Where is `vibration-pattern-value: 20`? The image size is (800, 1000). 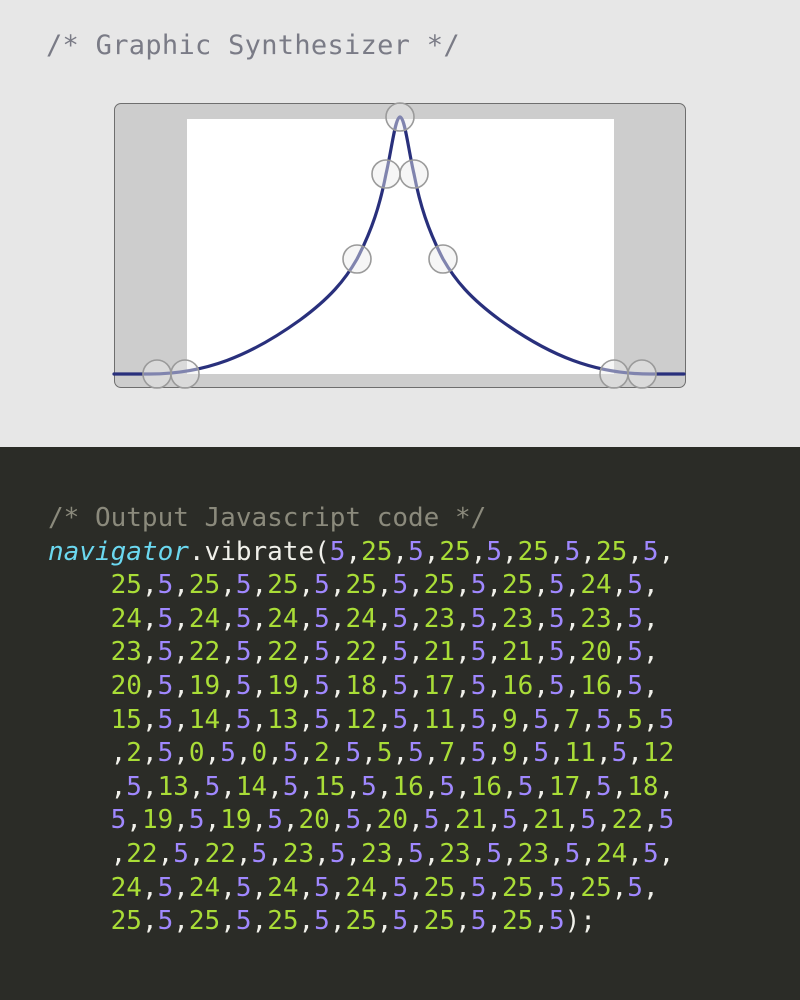
vibration-pattern-value: 20 is located at coordinates (314, 820).